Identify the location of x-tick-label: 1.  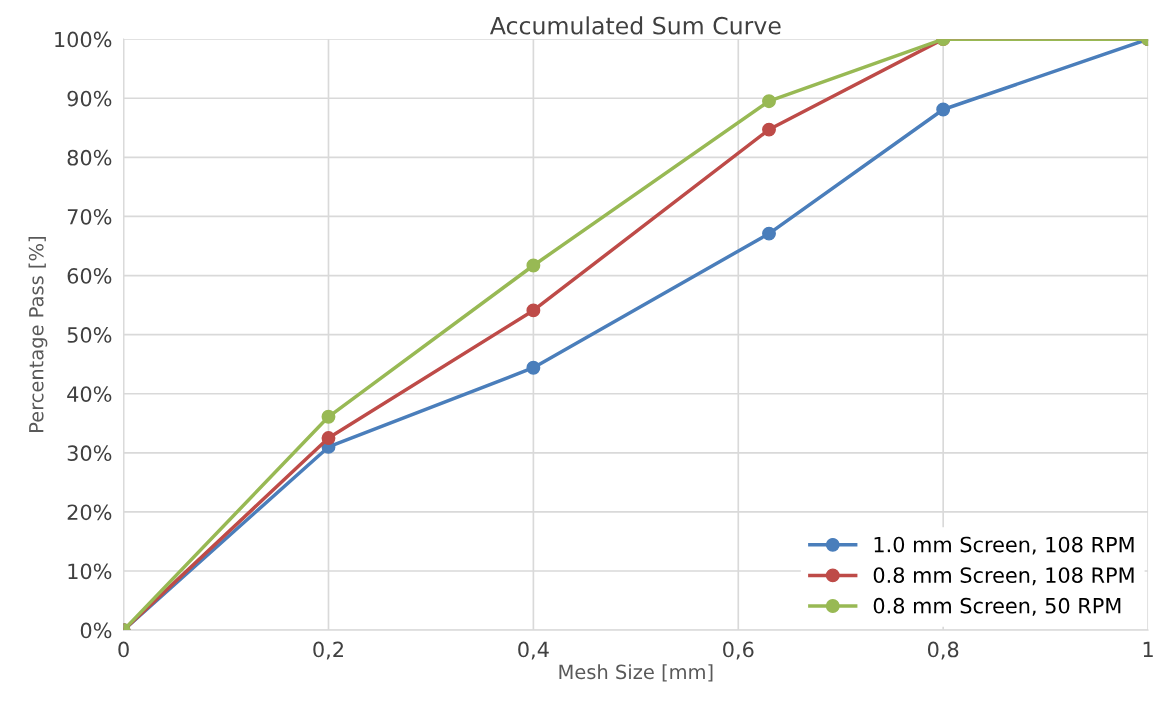
(1148, 649).